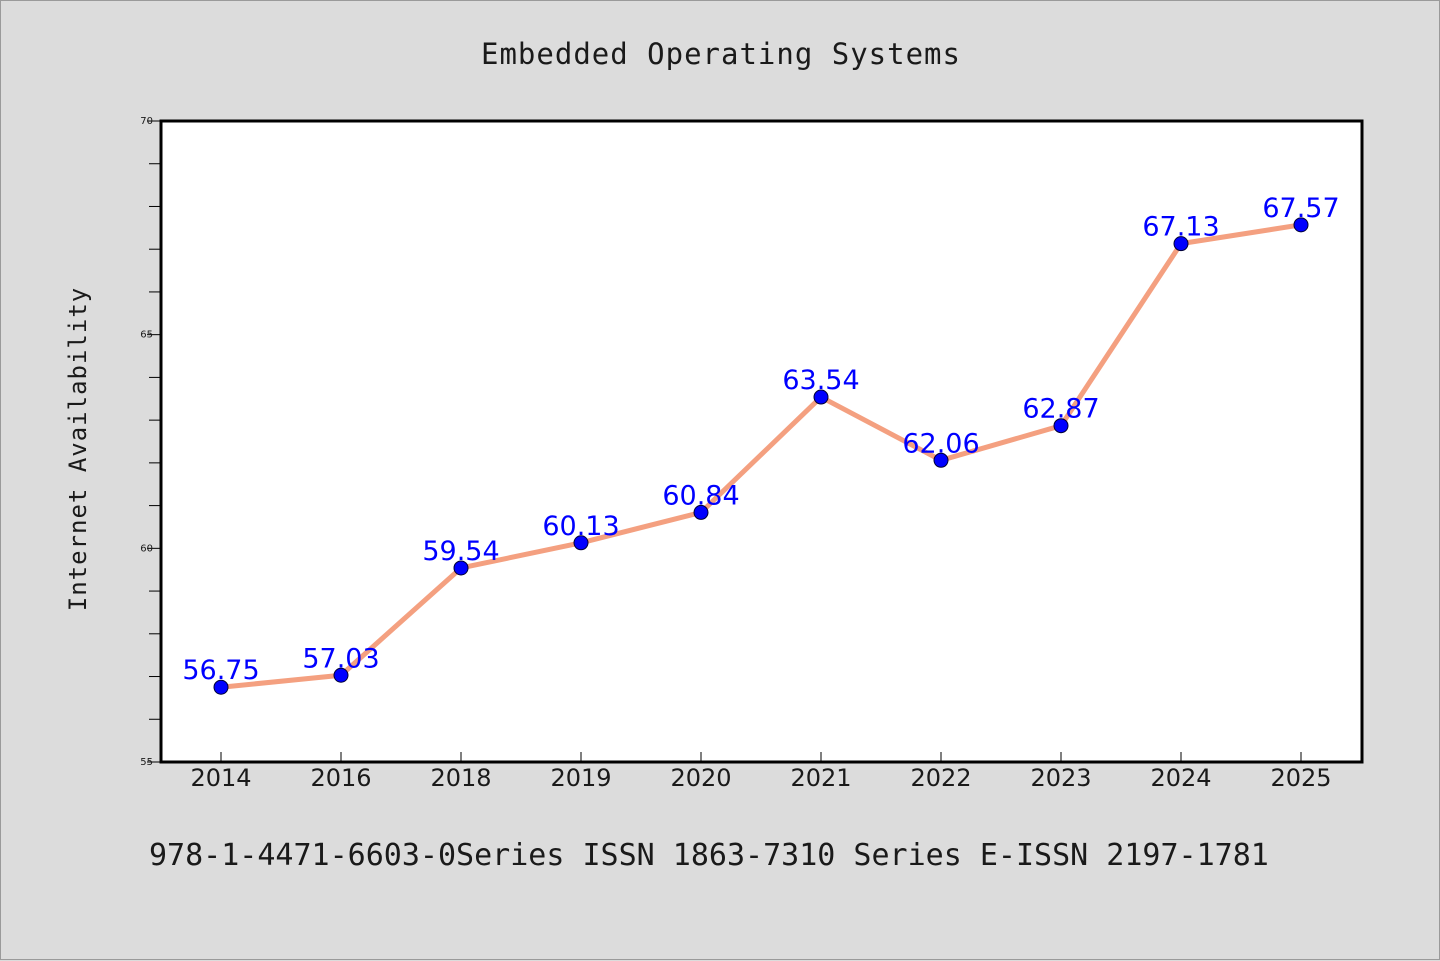 The image size is (1440, 961). What do you see at coordinates (1300, 778) in the screenshot?
I see `x-tick-label: 2025` at bounding box center [1300, 778].